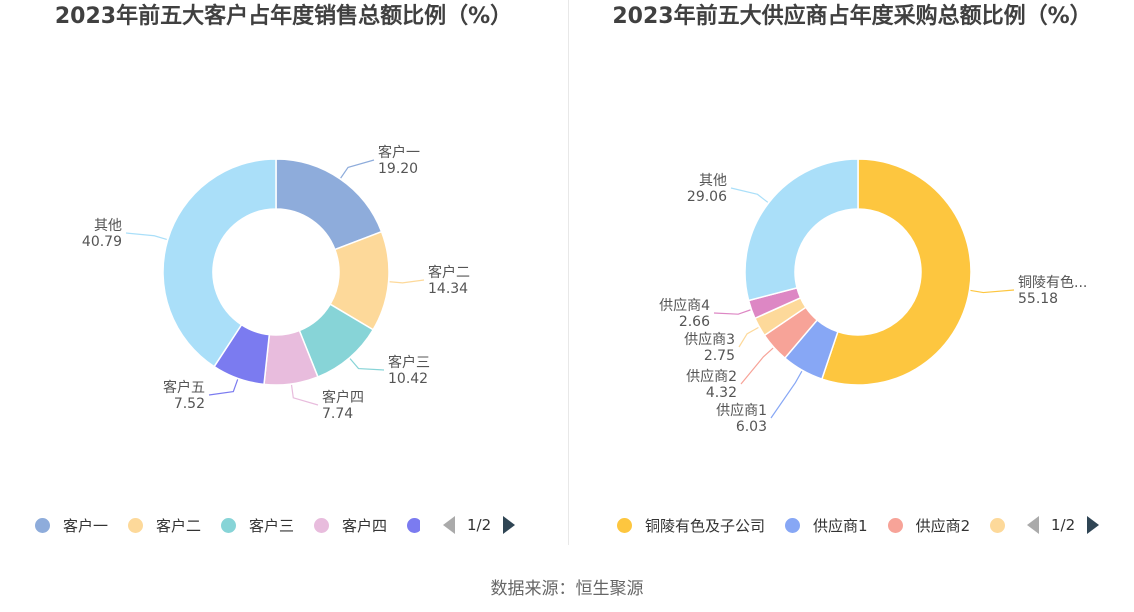 The height and width of the screenshot is (612, 1134). I want to click on legend-item: 客户三, so click(257, 525).